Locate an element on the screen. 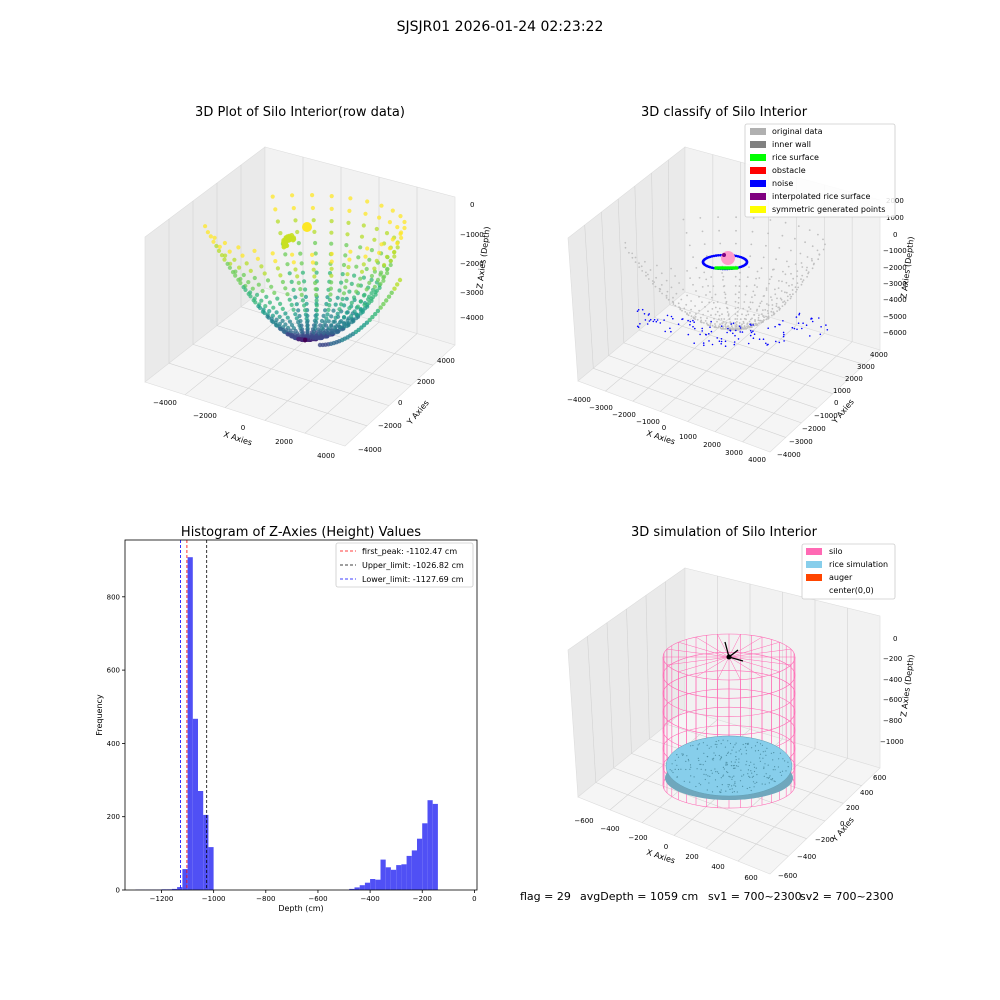  rice-surface-point is located at coordinates (737, 268).